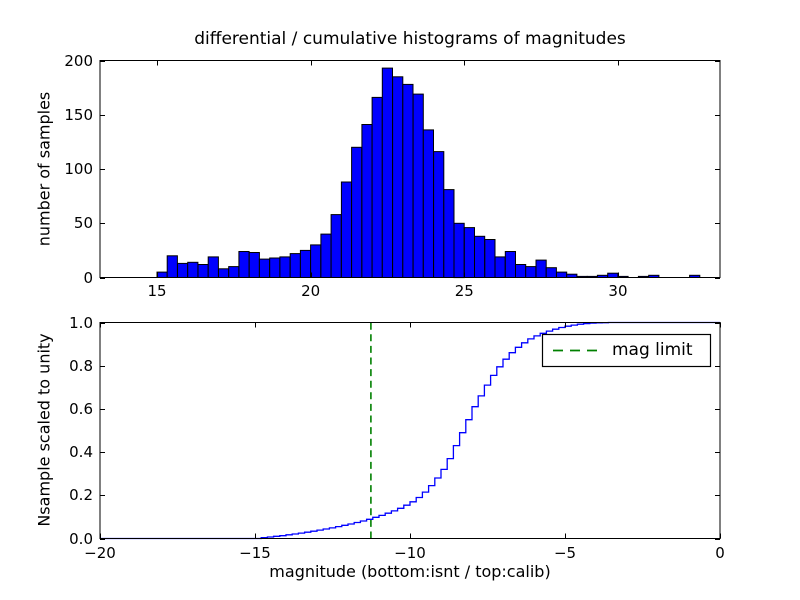 This screenshot has width=800, height=600. Describe the element at coordinates (81, 495) in the screenshot. I see `bottom-y-tick-label: 0.2` at that location.